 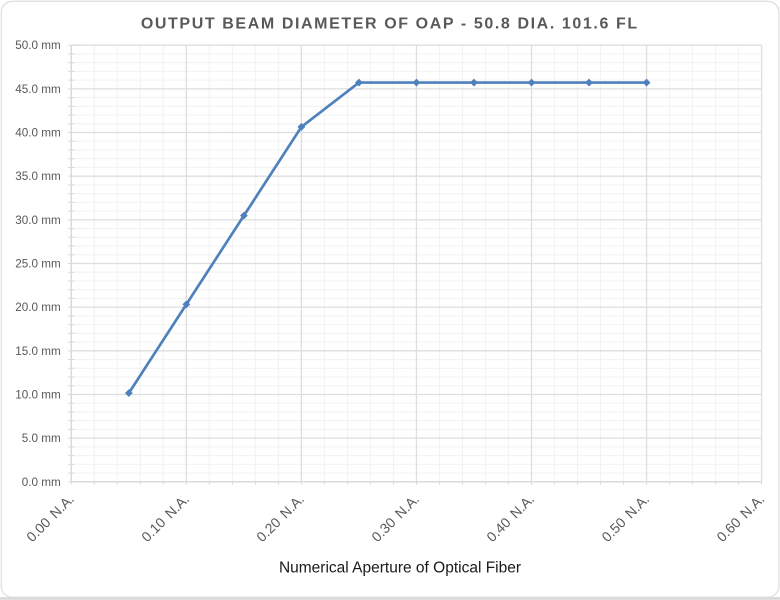 I want to click on svg-text: 15.0 mm, so click(x=37, y=351).